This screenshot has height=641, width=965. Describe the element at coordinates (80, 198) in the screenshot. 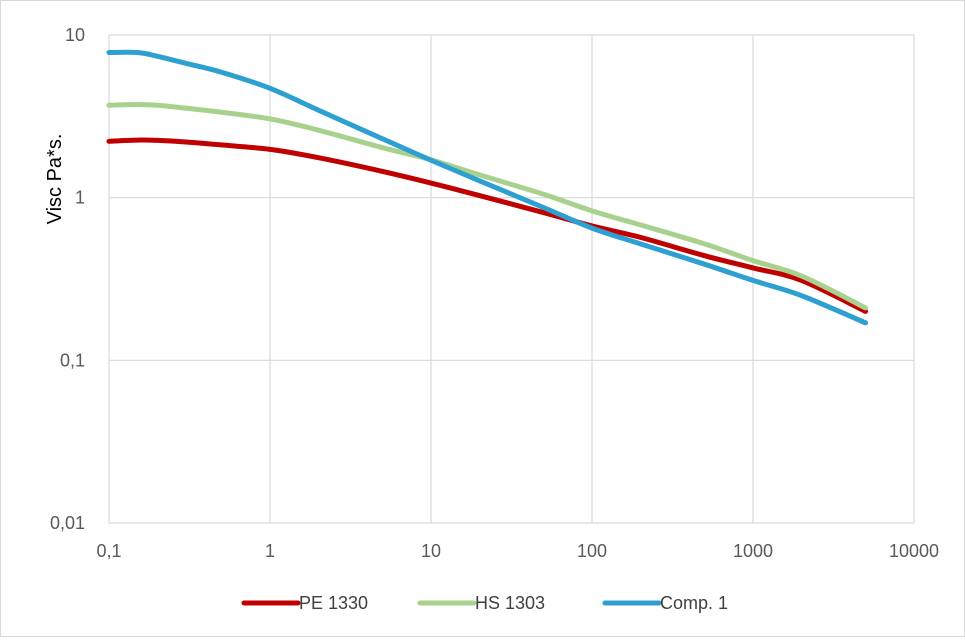

I see `y-tick-label: 1` at that location.